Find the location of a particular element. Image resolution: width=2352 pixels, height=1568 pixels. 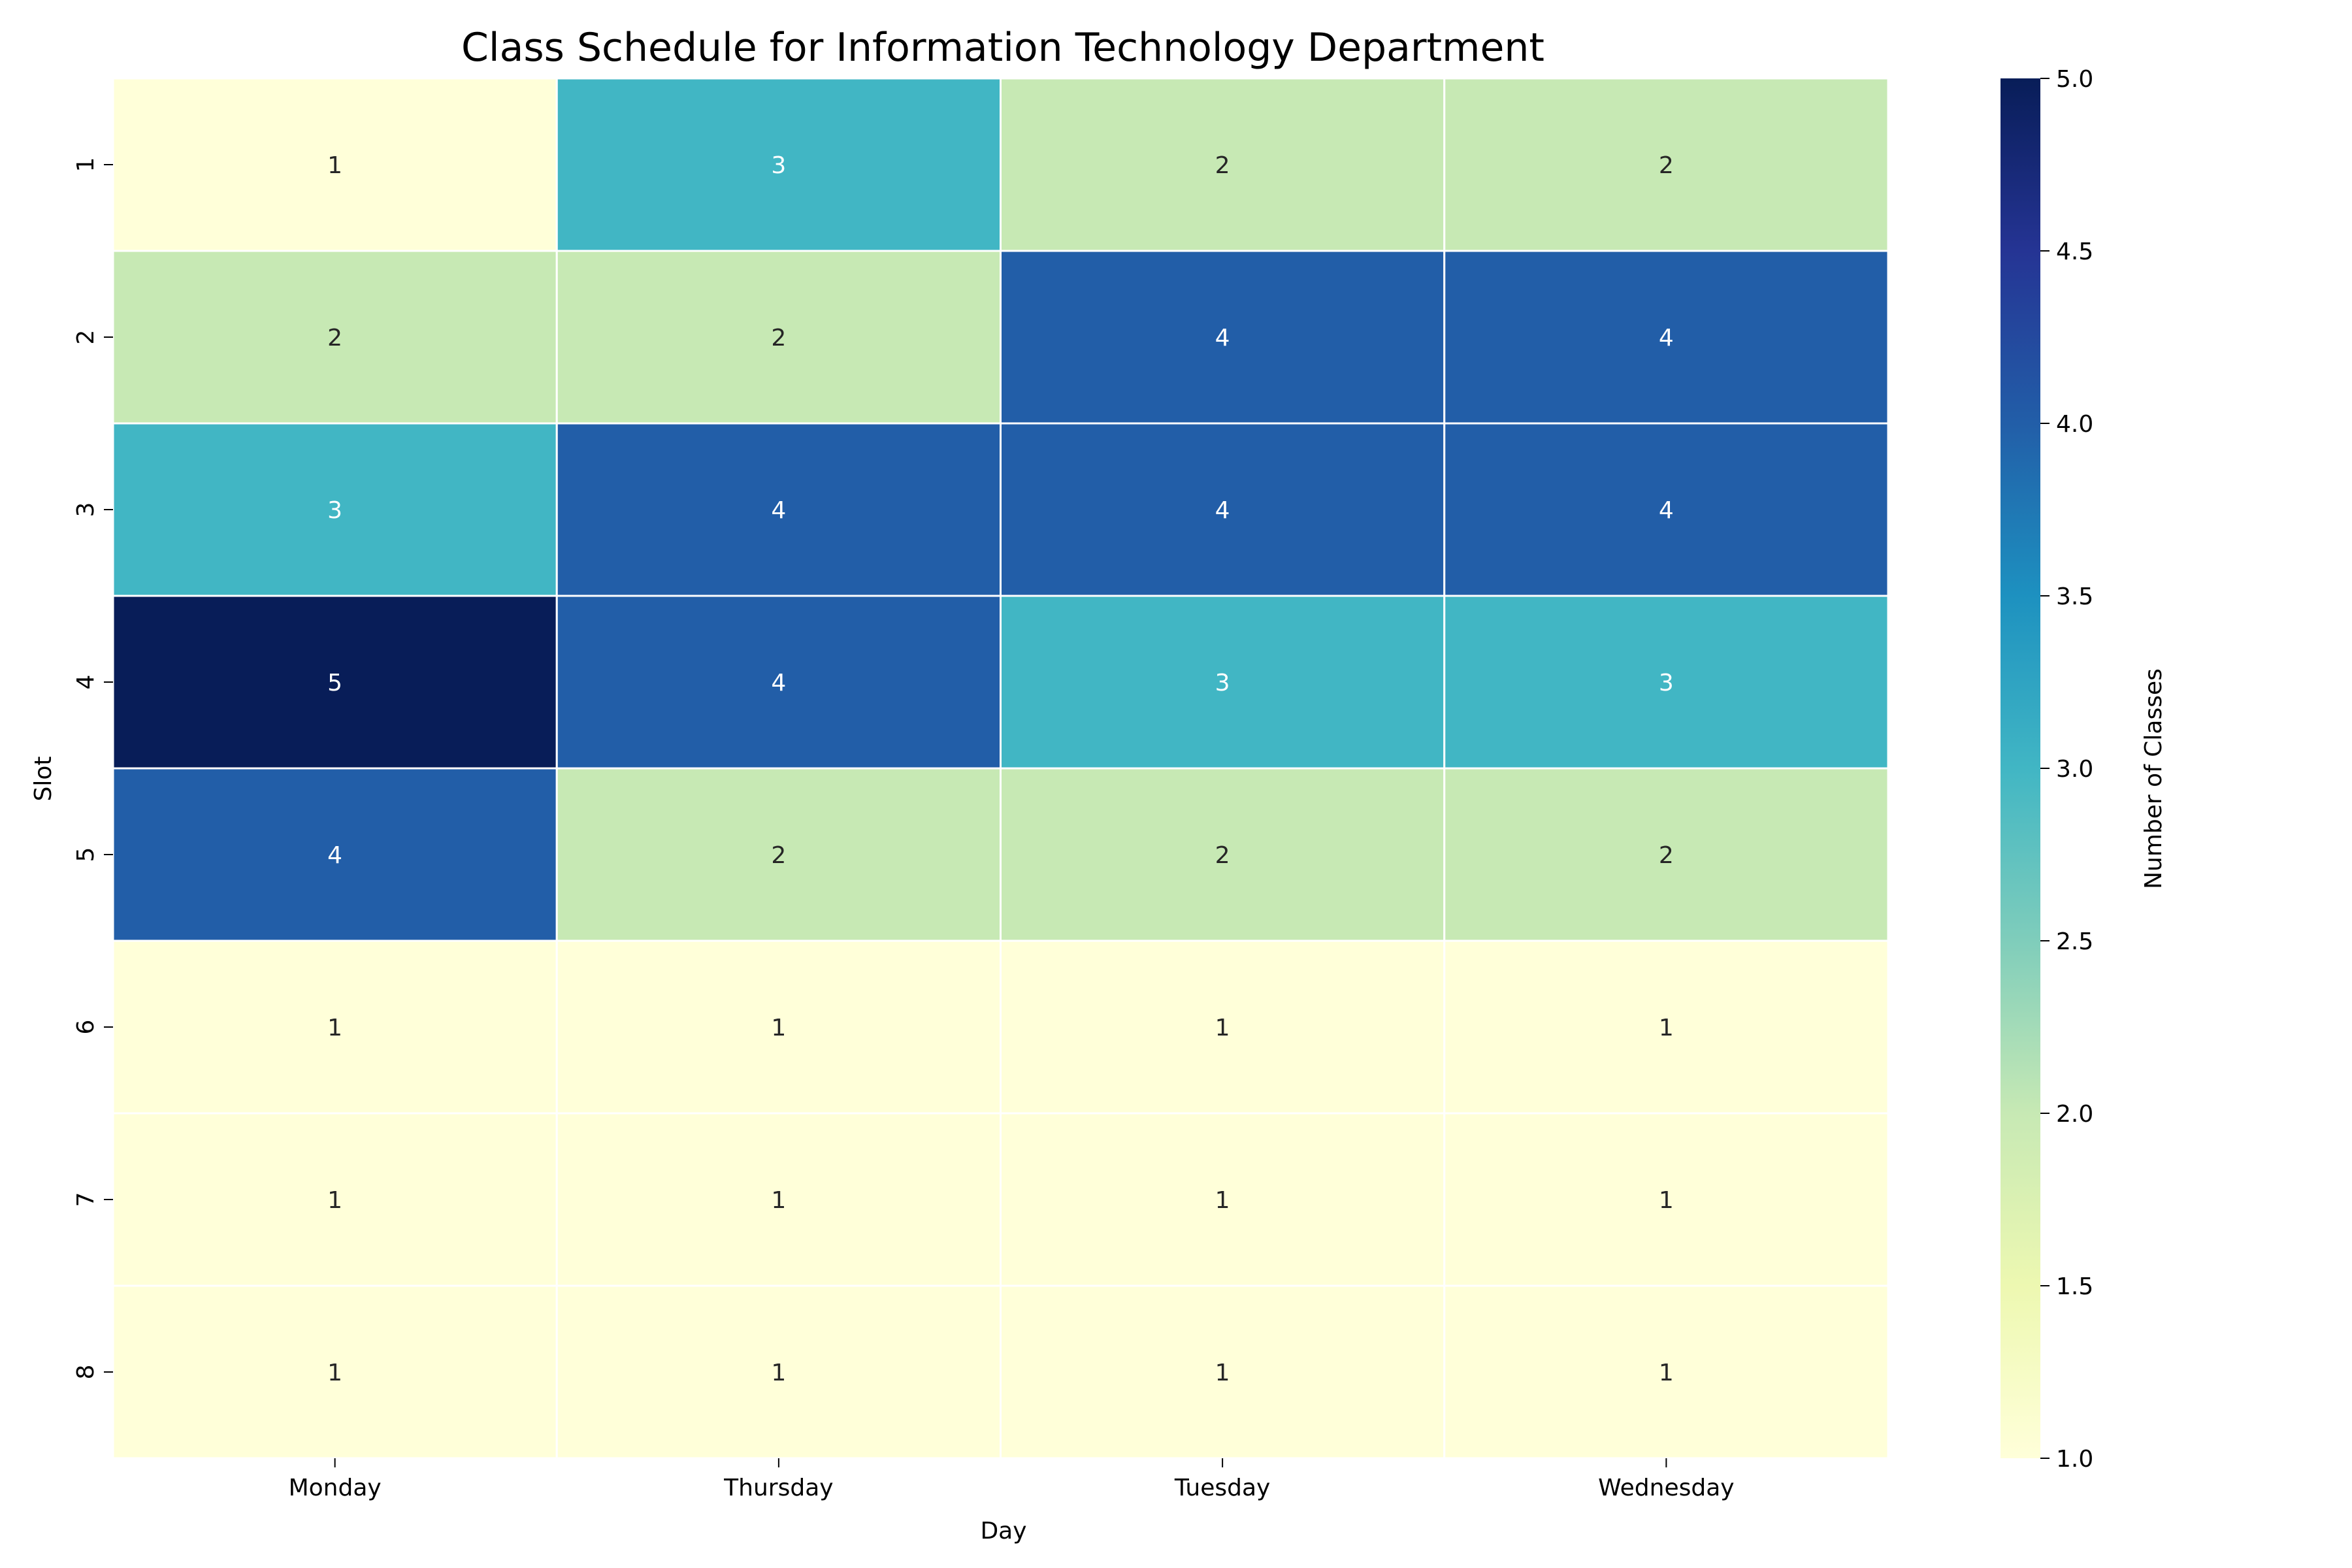

colorbar-tick-label: 2.0 is located at coordinates (2074, 1114).